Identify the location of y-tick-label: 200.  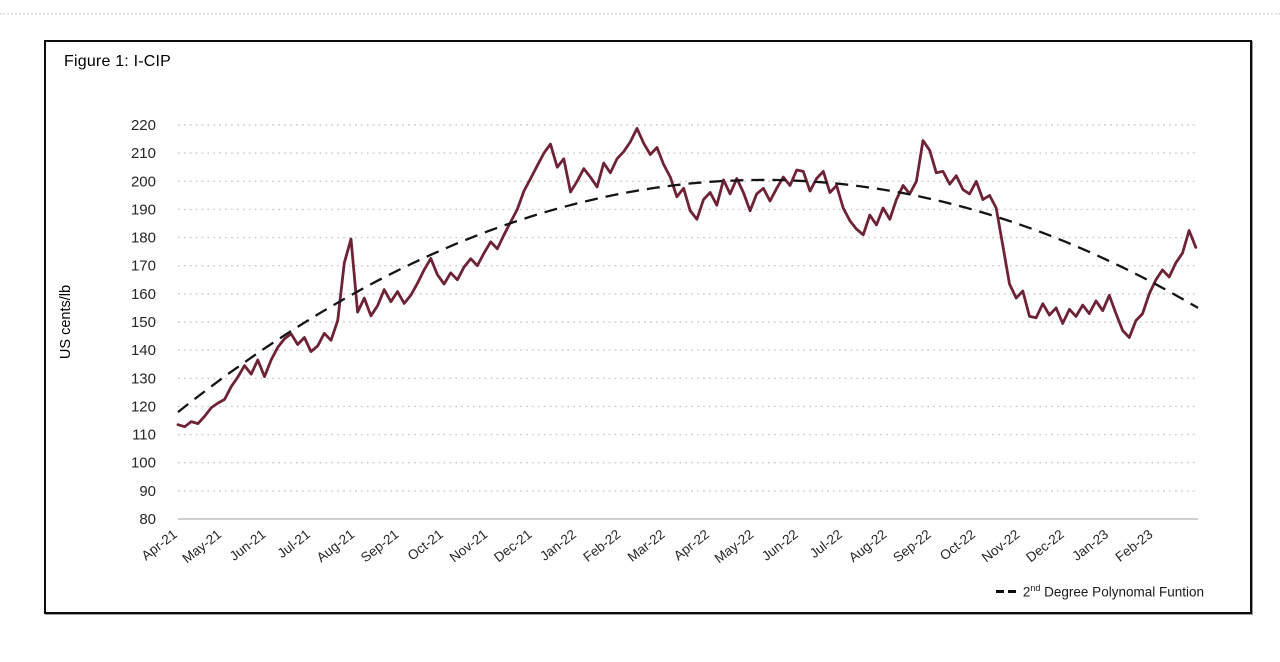
(143, 181).